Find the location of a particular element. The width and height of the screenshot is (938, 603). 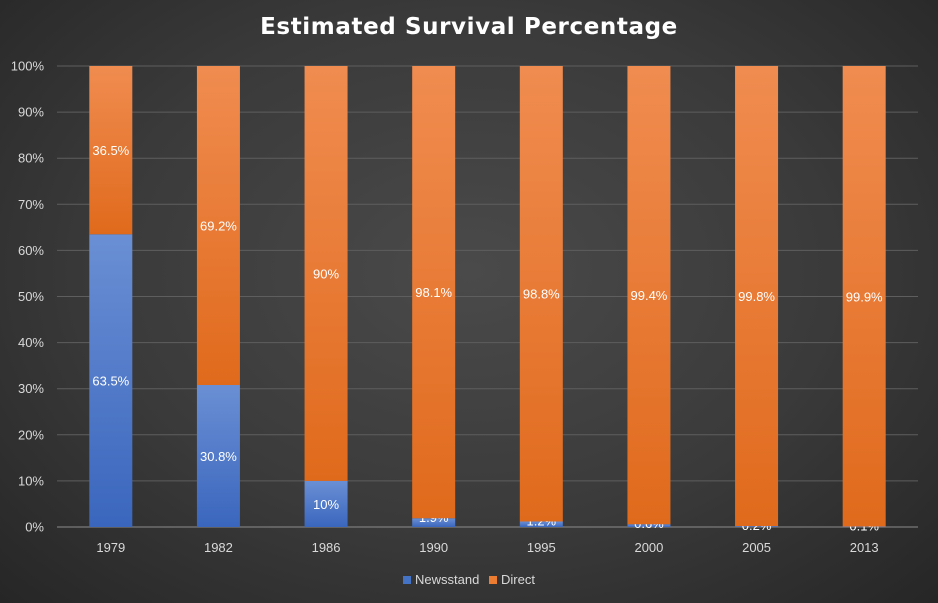

data-label: 99.9% is located at coordinates (864, 296).